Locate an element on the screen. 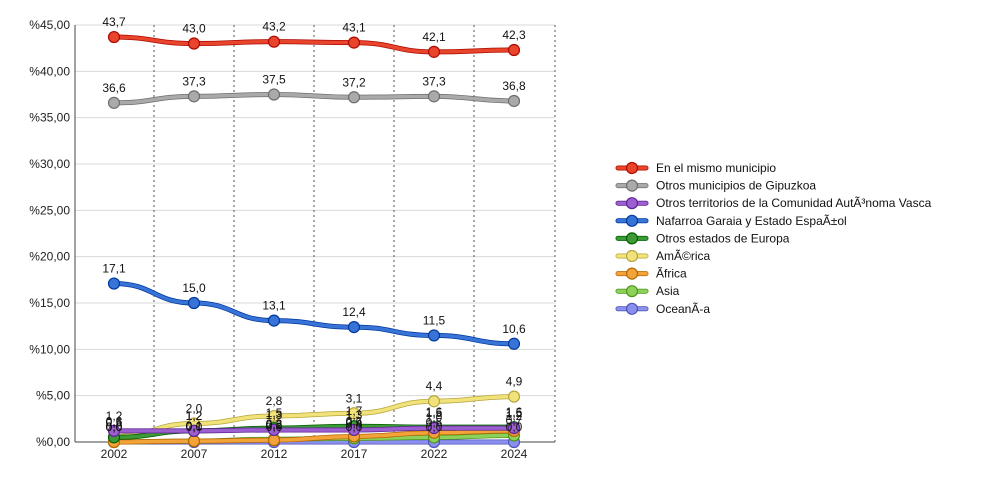 This screenshot has height=500, width=1000. x-tick-label: 2012 is located at coordinates (274, 454).